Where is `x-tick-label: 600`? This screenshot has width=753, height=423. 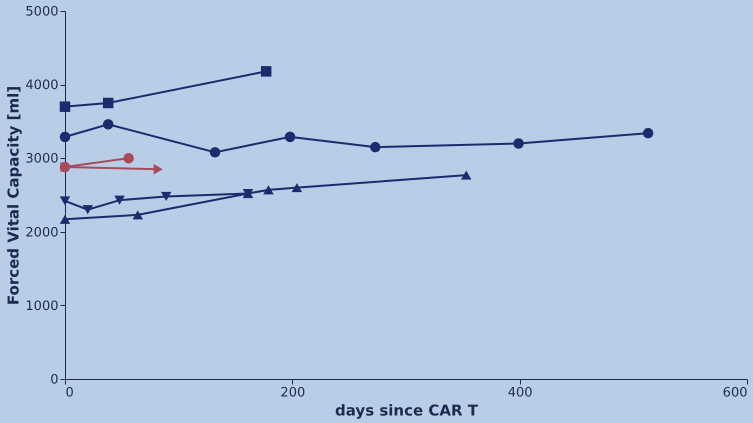
x-tick-label: 600 is located at coordinates (735, 393).